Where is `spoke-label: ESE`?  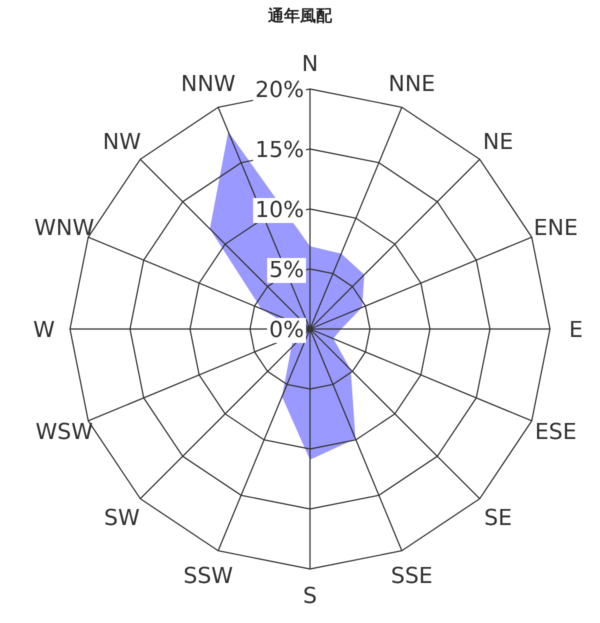 spoke-label: ESE is located at coordinates (555, 432).